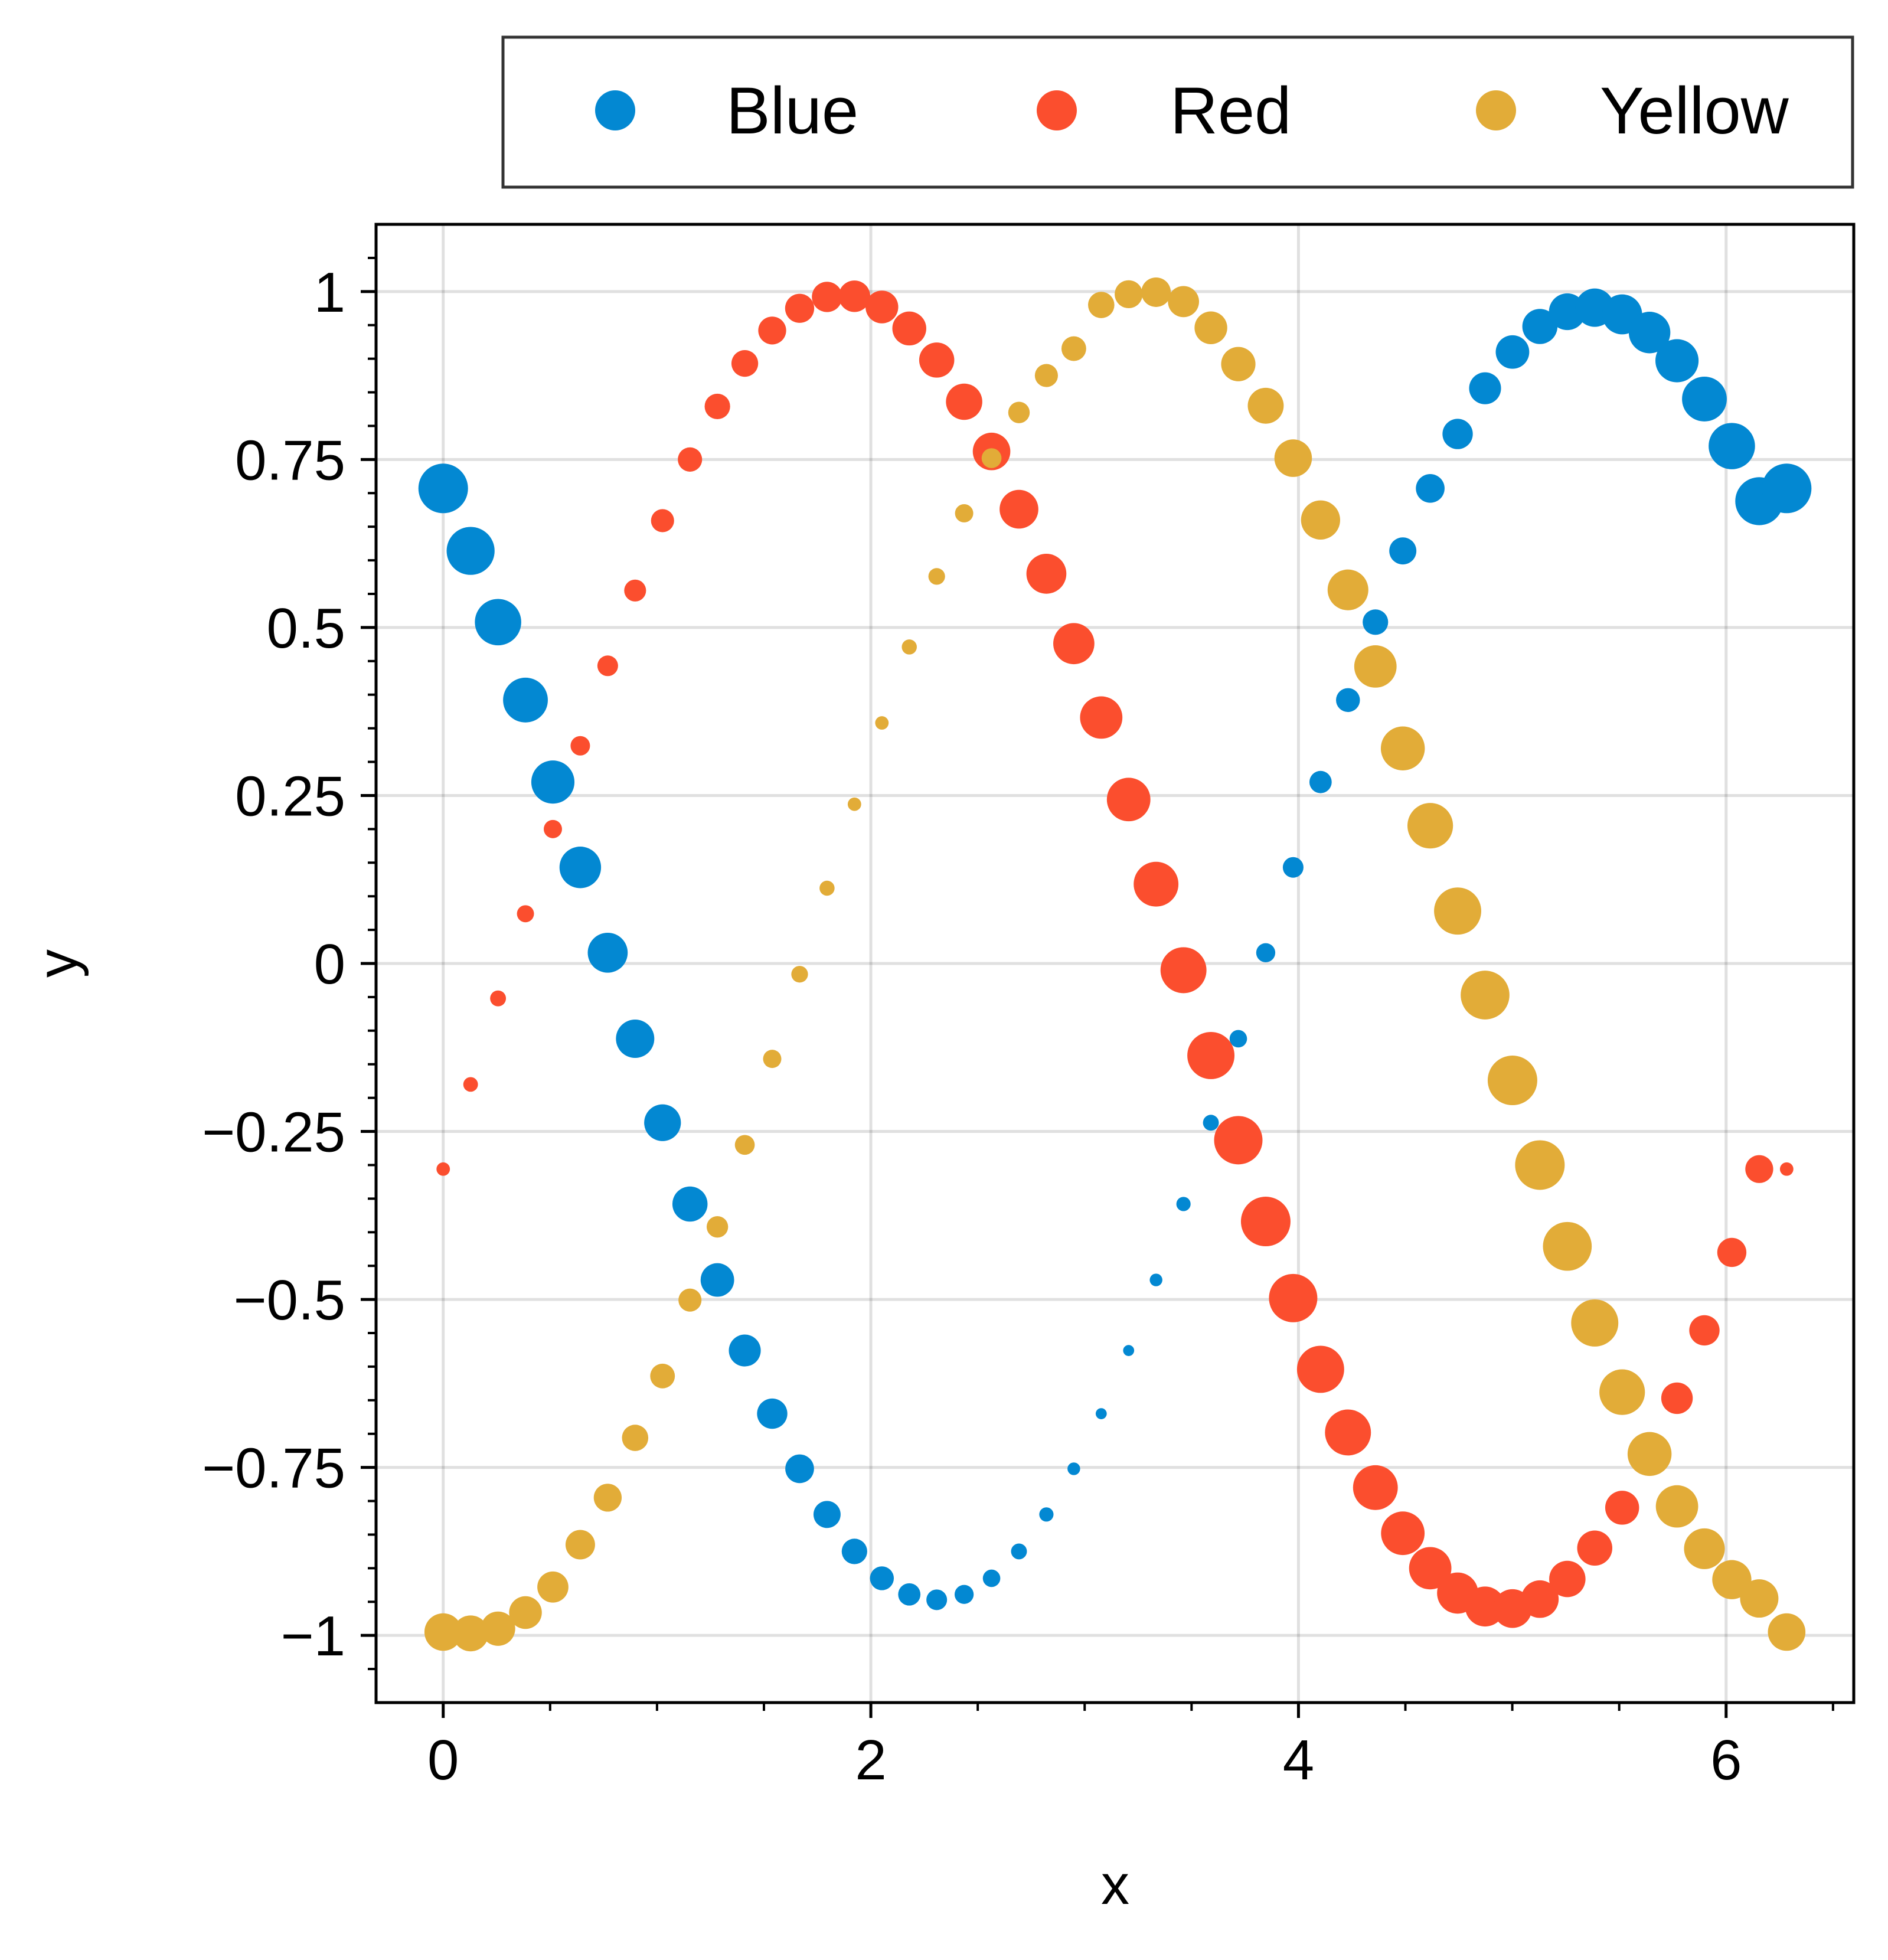  What do you see at coordinates (290, 460) in the screenshot?
I see `y-tick-label: 0.75` at bounding box center [290, 460].